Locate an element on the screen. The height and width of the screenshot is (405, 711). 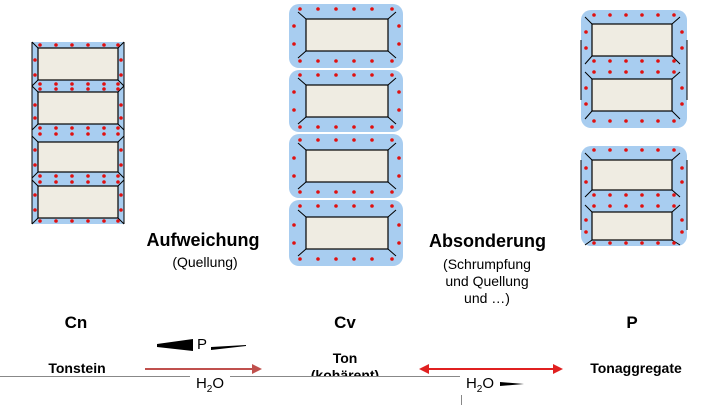
caption-frame is located at coordinates (231, 390).